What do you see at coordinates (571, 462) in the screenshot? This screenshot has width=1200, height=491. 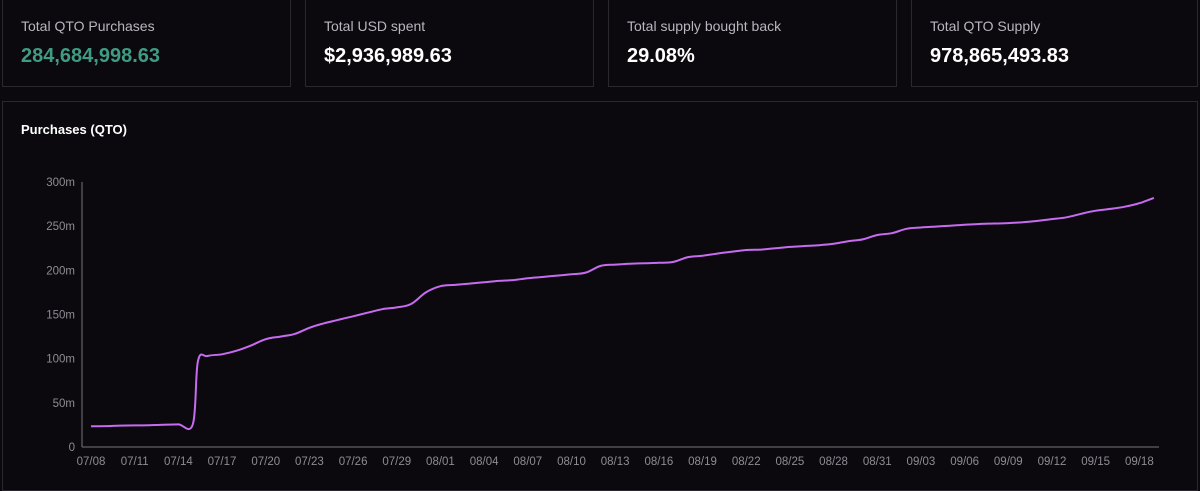 I see `x-tick-label: 08/10` at bounding box center [571, 462].